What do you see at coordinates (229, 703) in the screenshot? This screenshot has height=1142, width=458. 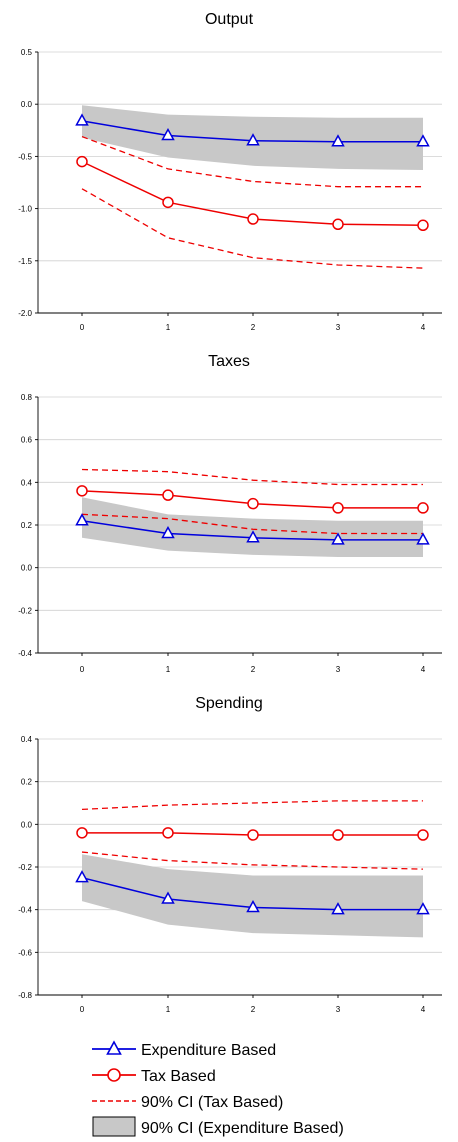 I see `panel-title: Spending` at bounding box center [229, 703].